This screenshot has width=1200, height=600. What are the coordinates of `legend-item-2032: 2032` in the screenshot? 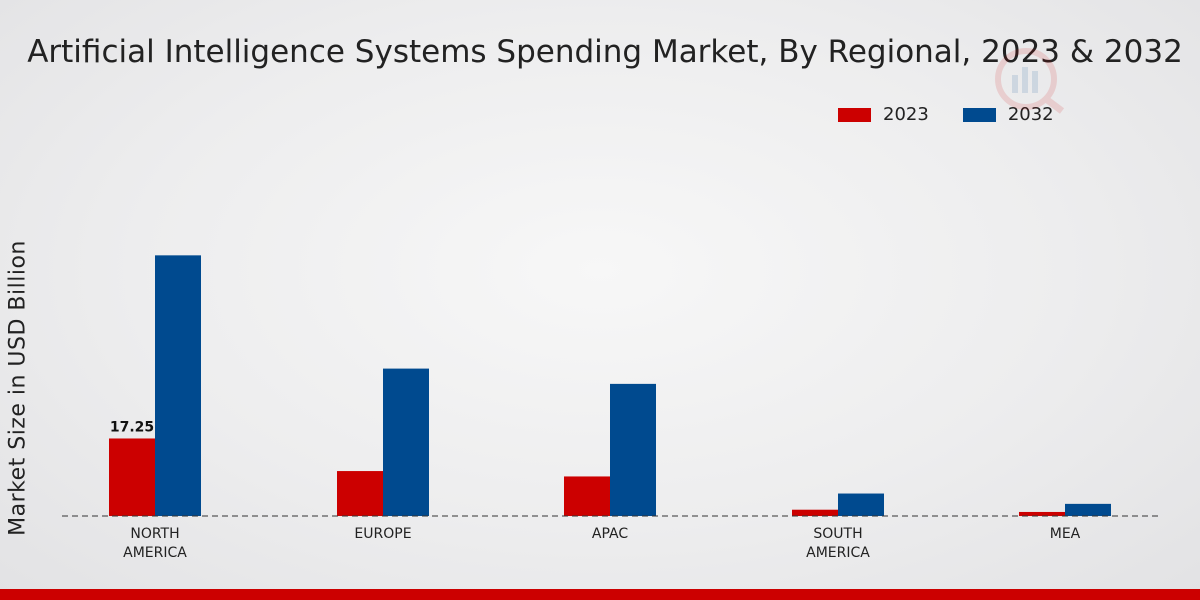 It's located at (1008, 114).